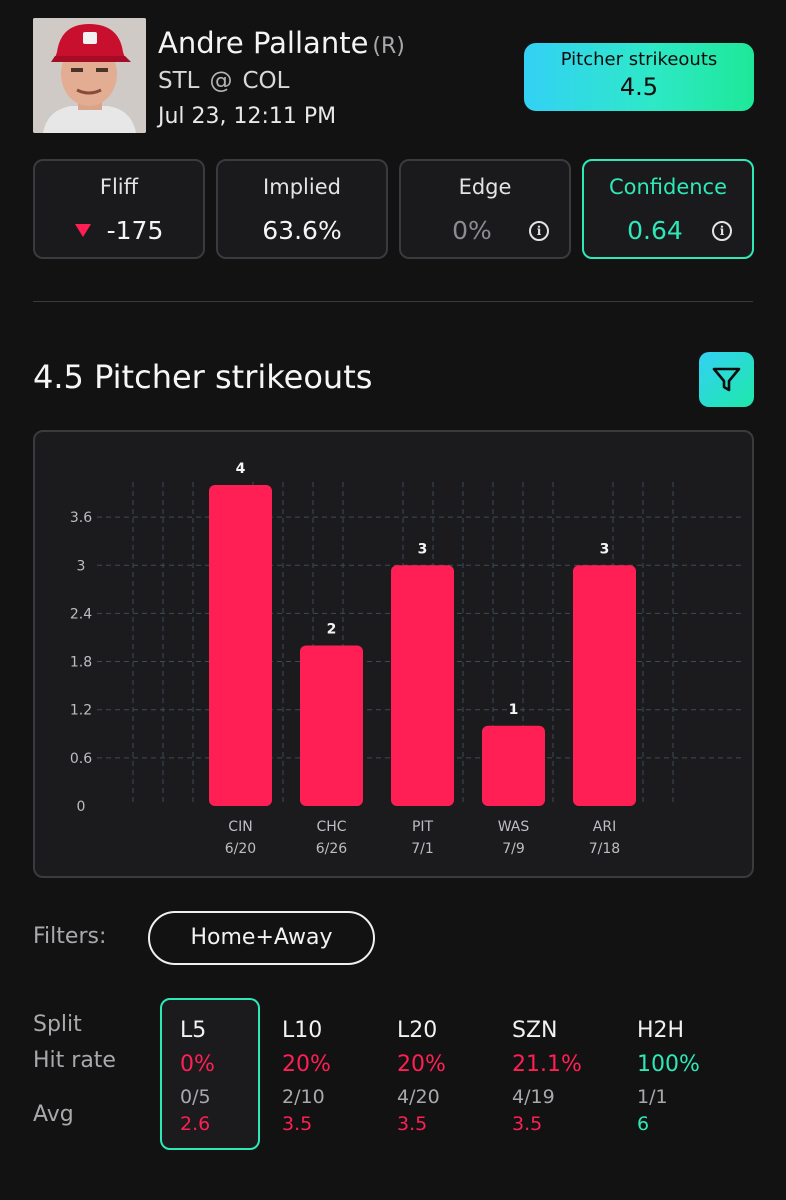  I want to click on market-badge: Pitcher strikeouts 4.5, so click(639, 77).